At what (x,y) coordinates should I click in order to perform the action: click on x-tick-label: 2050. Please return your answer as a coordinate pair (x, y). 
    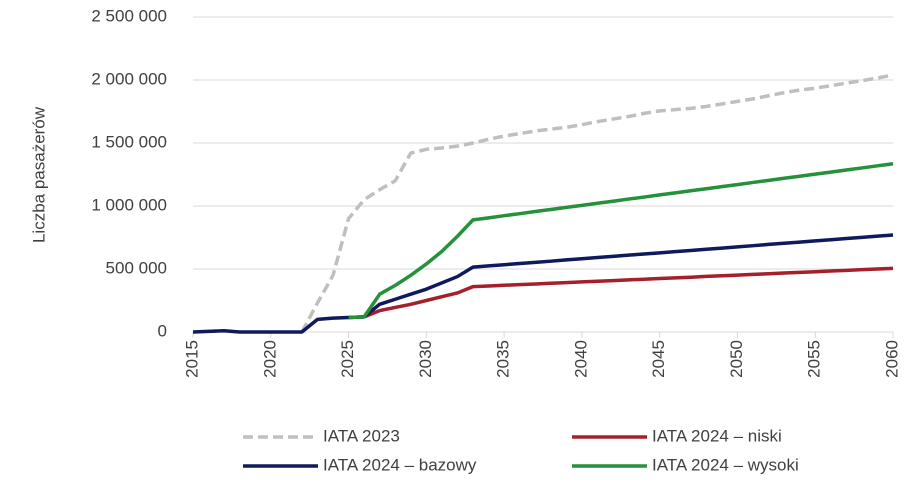
    Looking at the image, I should click on (736, 359).